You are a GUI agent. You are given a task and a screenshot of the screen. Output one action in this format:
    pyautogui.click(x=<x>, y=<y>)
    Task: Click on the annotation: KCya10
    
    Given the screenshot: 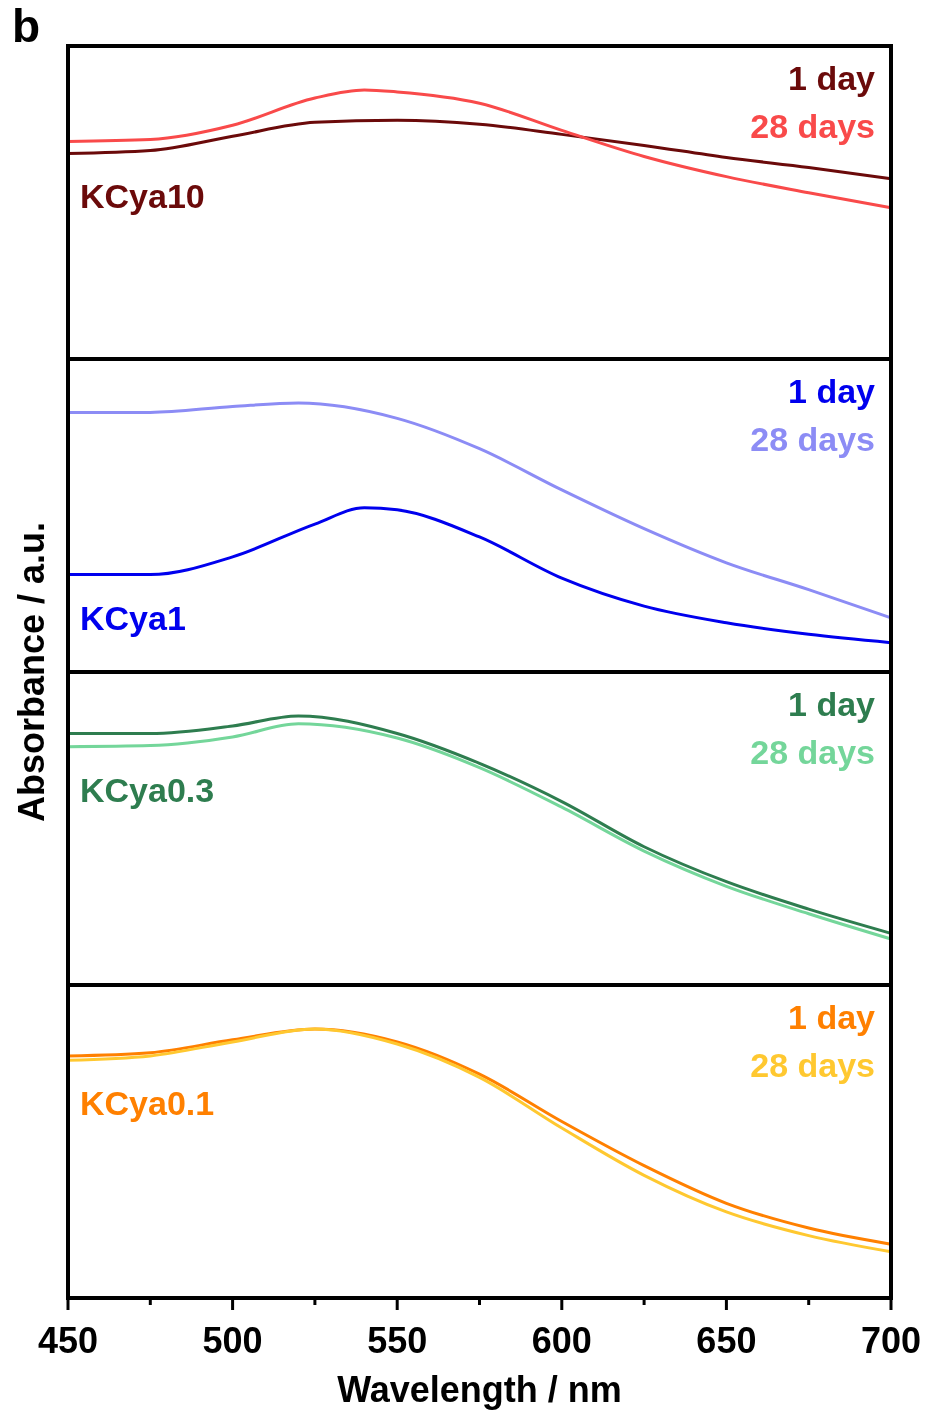 What is the action you would take?
    pyautogui.click(x=142, y=196)
    